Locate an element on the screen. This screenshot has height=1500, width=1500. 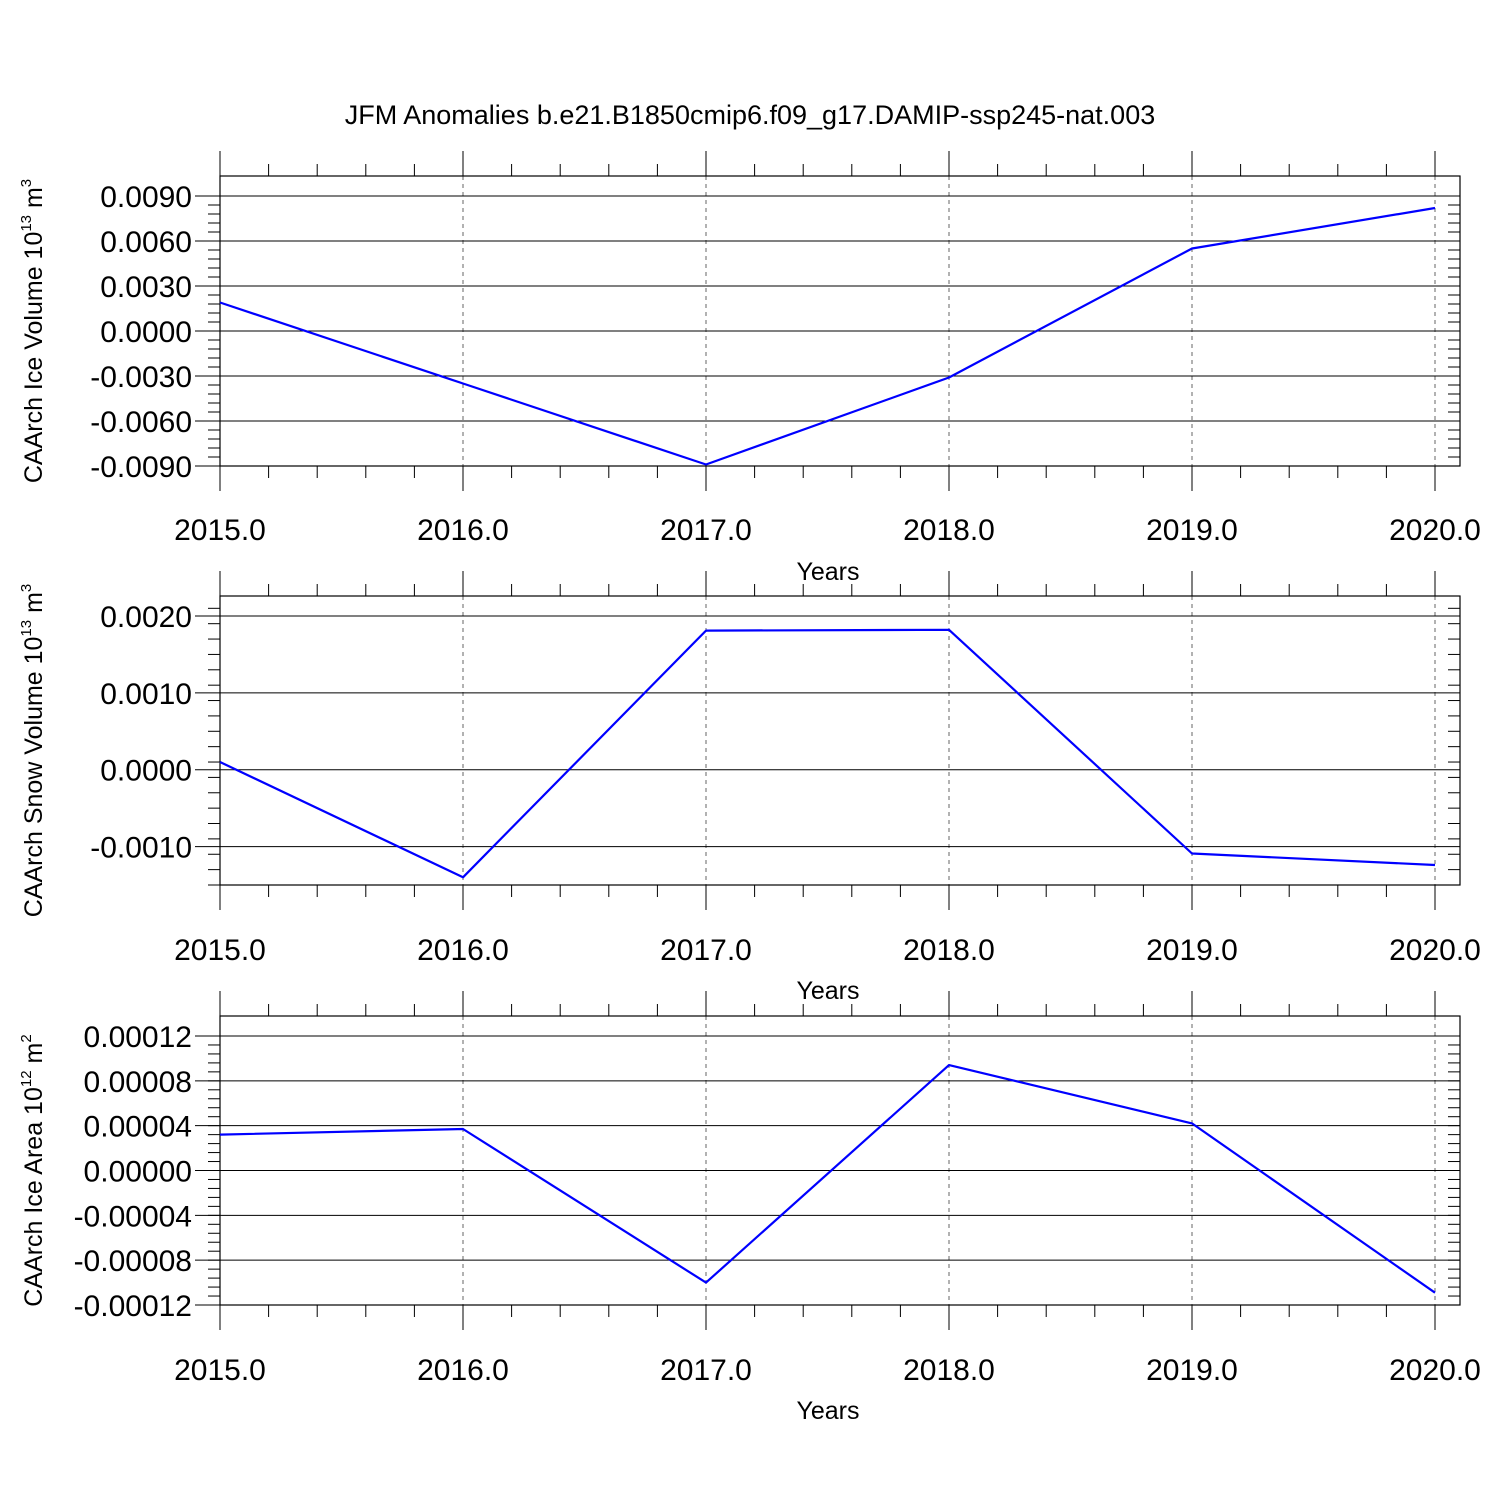
y-tick-label: 0.0060 is located at coordinates (146, 242).